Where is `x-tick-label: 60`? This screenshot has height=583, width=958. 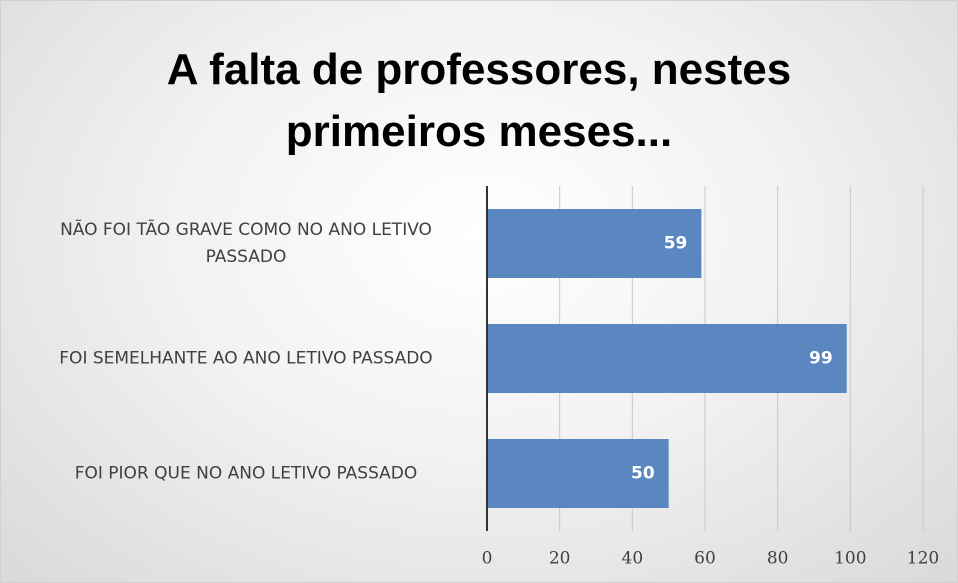
x-tick-label: 60 is located at coordinates (705, 559).